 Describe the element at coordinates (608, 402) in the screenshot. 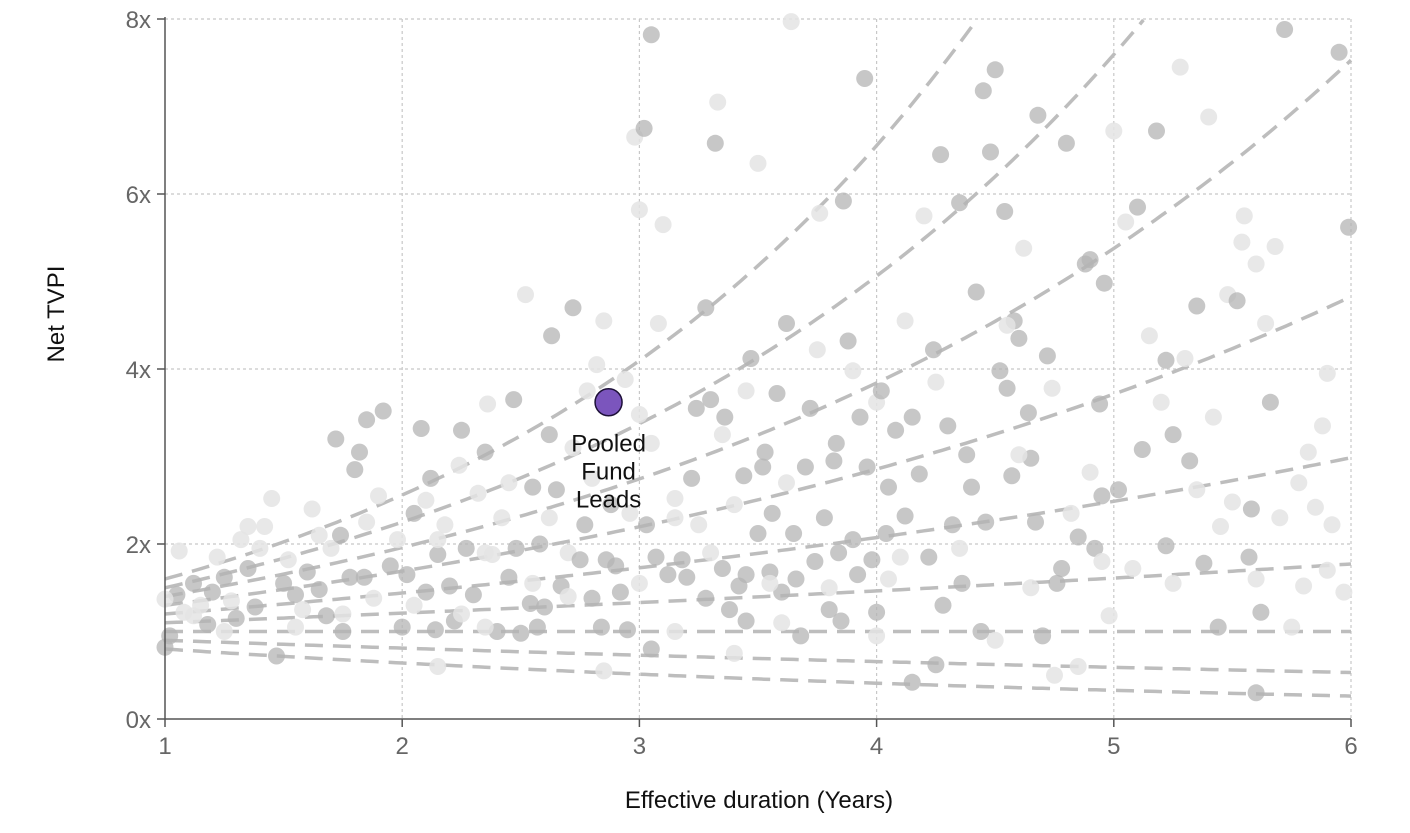

I see `highlight-point` at that location.